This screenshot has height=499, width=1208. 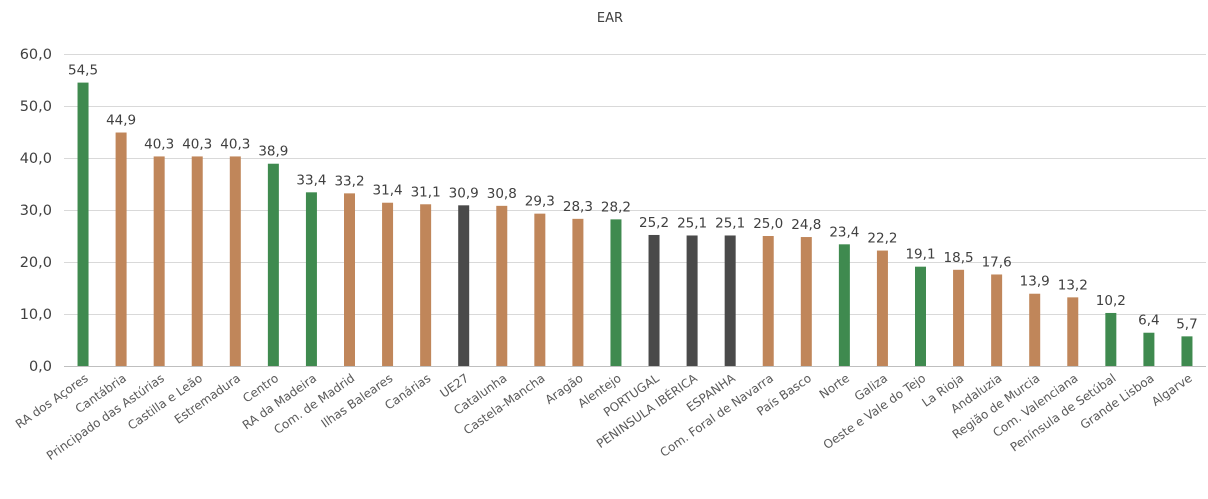 I want to click on data-label: 33,2, so click(x=349, y=181).